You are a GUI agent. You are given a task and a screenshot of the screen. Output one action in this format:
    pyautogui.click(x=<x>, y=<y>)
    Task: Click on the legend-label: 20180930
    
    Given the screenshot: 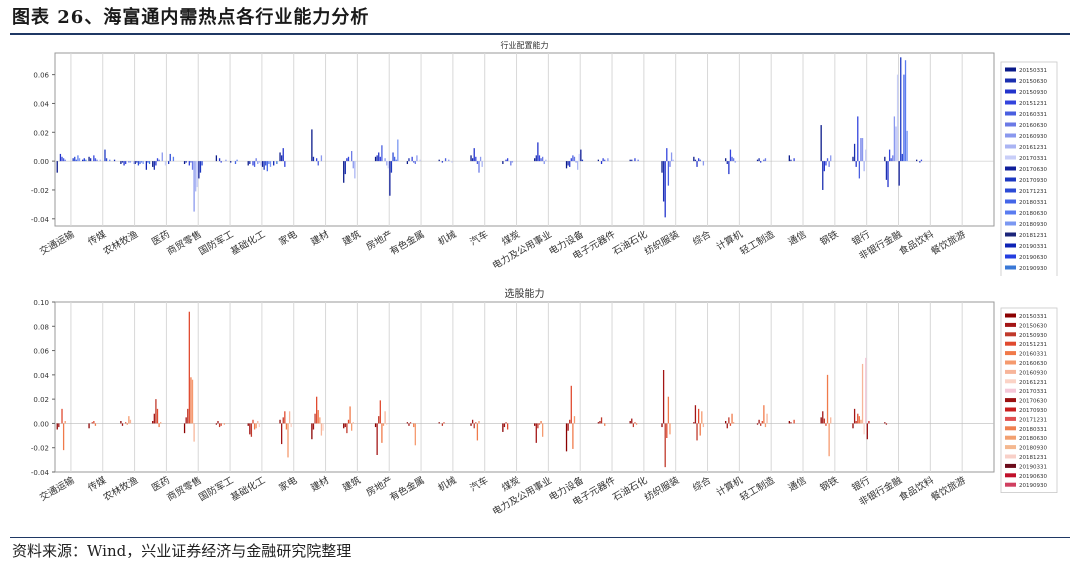 What is the action you would take?
    pyautogui.click(x=1033, y=449)
    